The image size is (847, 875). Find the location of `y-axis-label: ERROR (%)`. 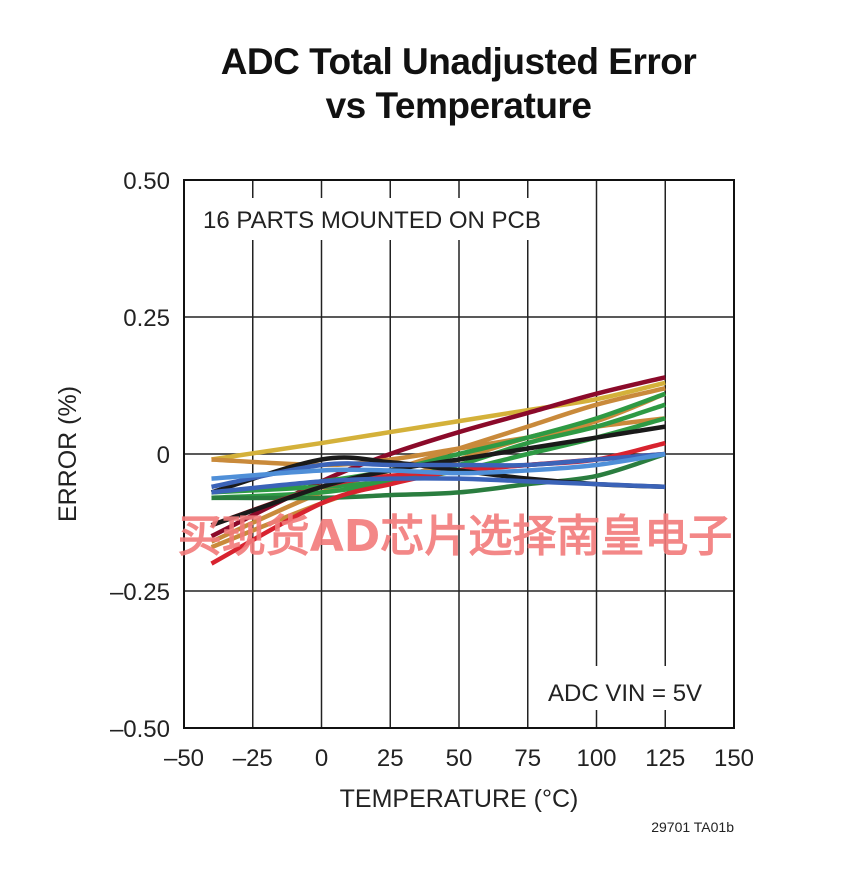

y-axis-label: ERROR (%) is located at coordinates (68, 454).